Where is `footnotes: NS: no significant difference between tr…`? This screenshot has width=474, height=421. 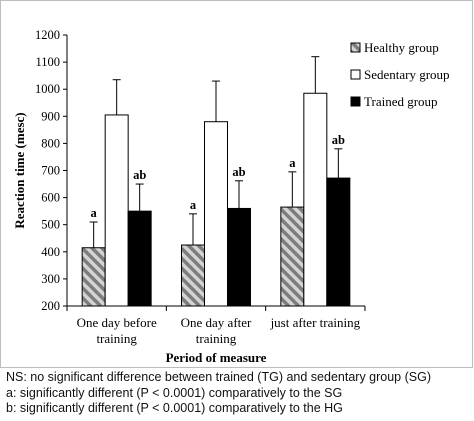 footnotes: NS: no significant difference between tr… is located at coordinates (239, 395).